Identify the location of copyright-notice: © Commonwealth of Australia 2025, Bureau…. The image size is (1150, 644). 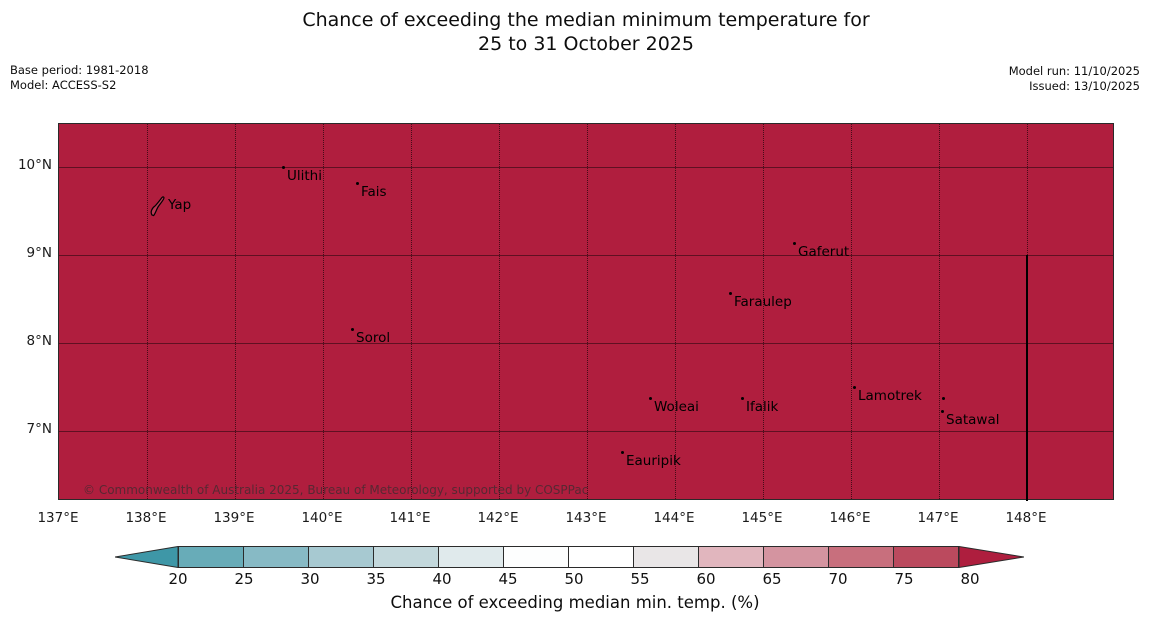
(336, 490).